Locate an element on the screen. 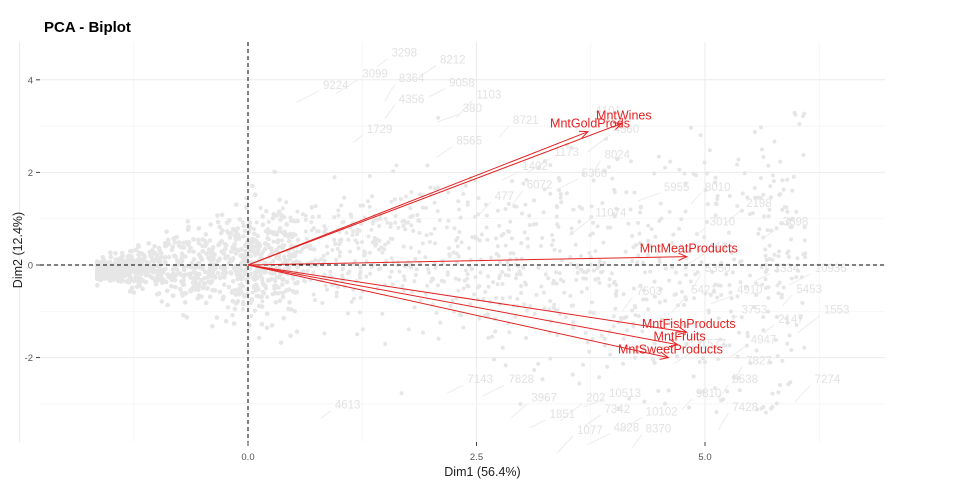 The image size is (954, 493). y-tick-label: 2 is located at coordinates (30, 173).